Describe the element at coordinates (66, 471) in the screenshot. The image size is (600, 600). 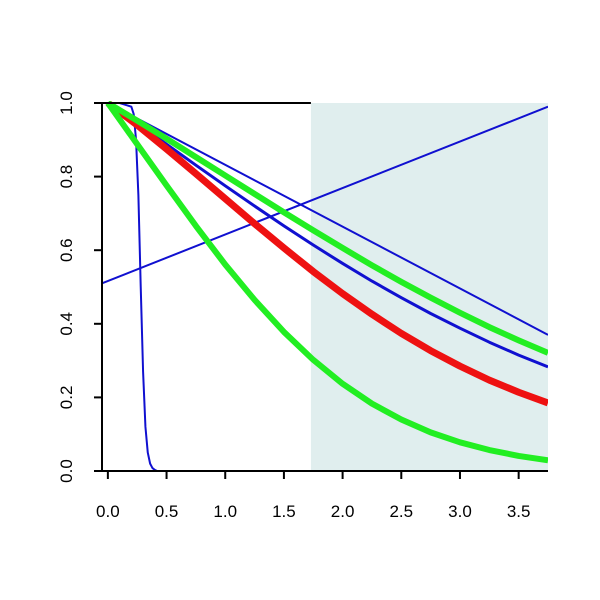
I see `y-tick-label: 0.0` at that location.